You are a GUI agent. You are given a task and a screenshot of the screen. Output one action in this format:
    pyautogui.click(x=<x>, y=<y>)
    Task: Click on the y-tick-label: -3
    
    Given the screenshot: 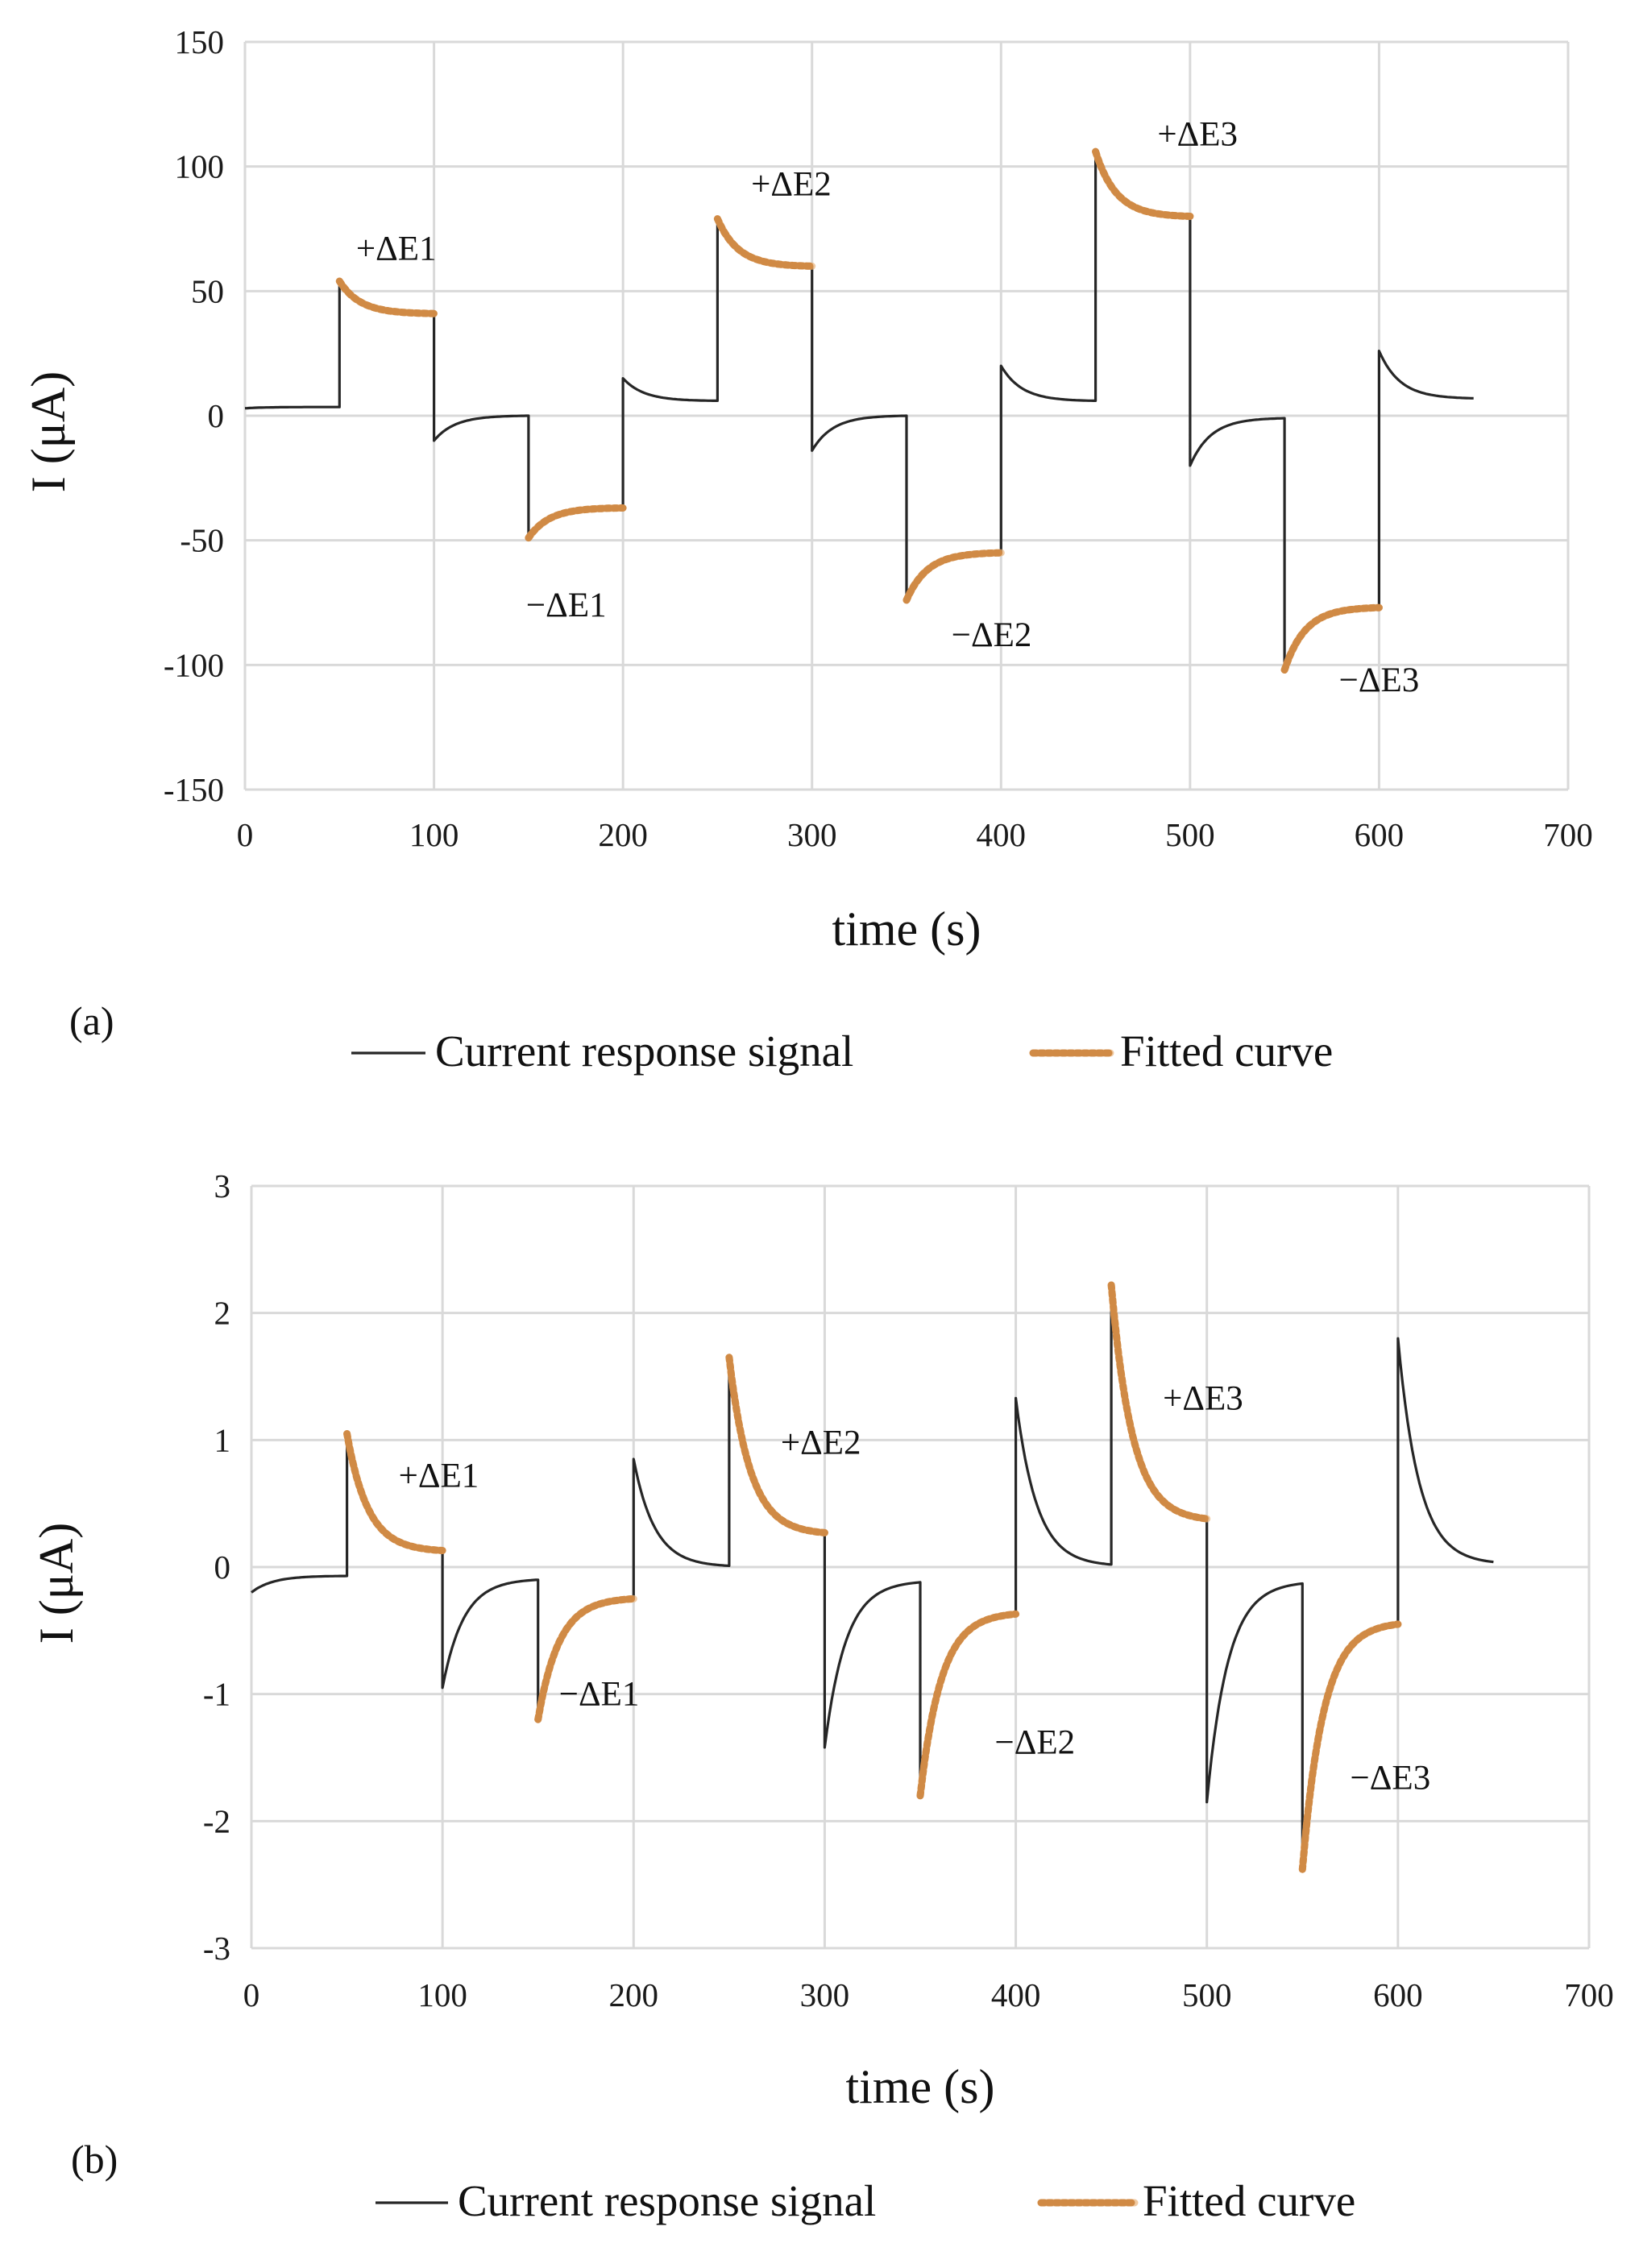 What is the action you would take?
    pyautogui.click(x=217, y=1948)
    